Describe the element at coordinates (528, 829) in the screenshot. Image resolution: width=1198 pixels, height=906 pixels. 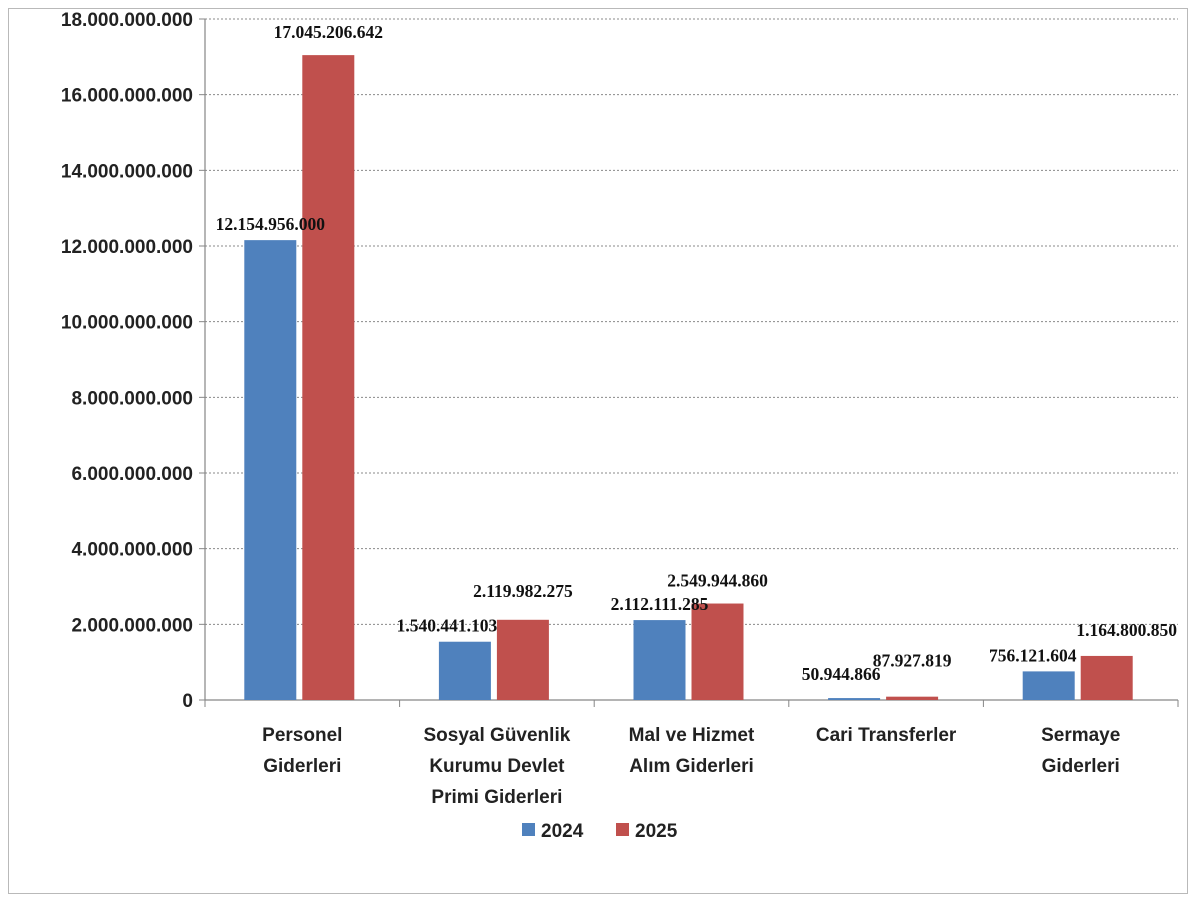
I see `legend-swatch-2024` at that location.